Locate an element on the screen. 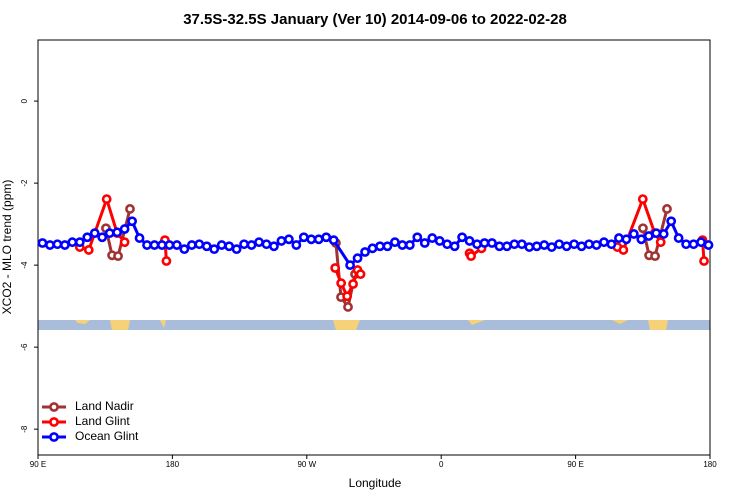  y-tick-label: -6 is located at coordinates (24, 347).